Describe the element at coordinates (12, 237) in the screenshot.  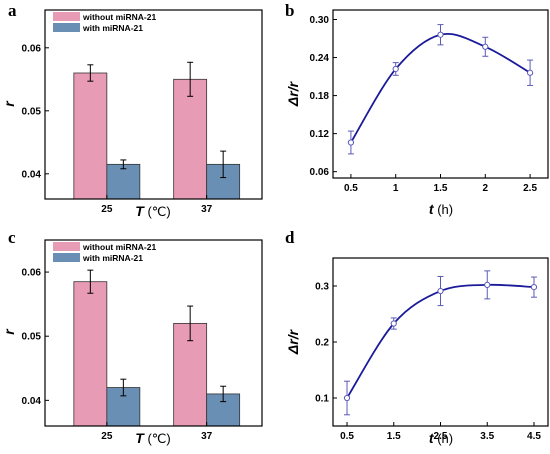
I see `panel-letter-c: c` at that location.